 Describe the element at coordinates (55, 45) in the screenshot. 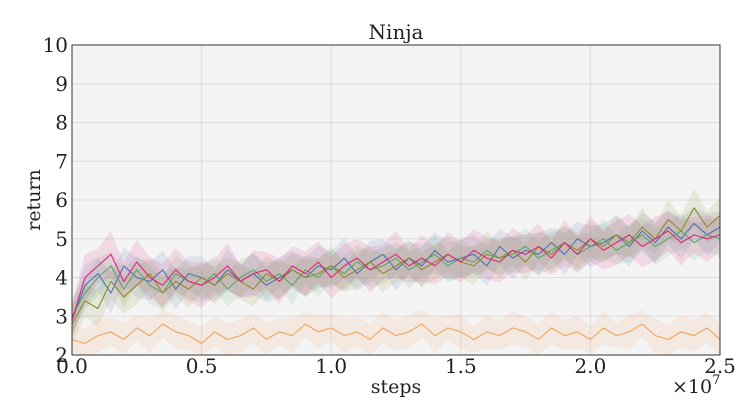

I see `y-tick-label: 10` at that location.